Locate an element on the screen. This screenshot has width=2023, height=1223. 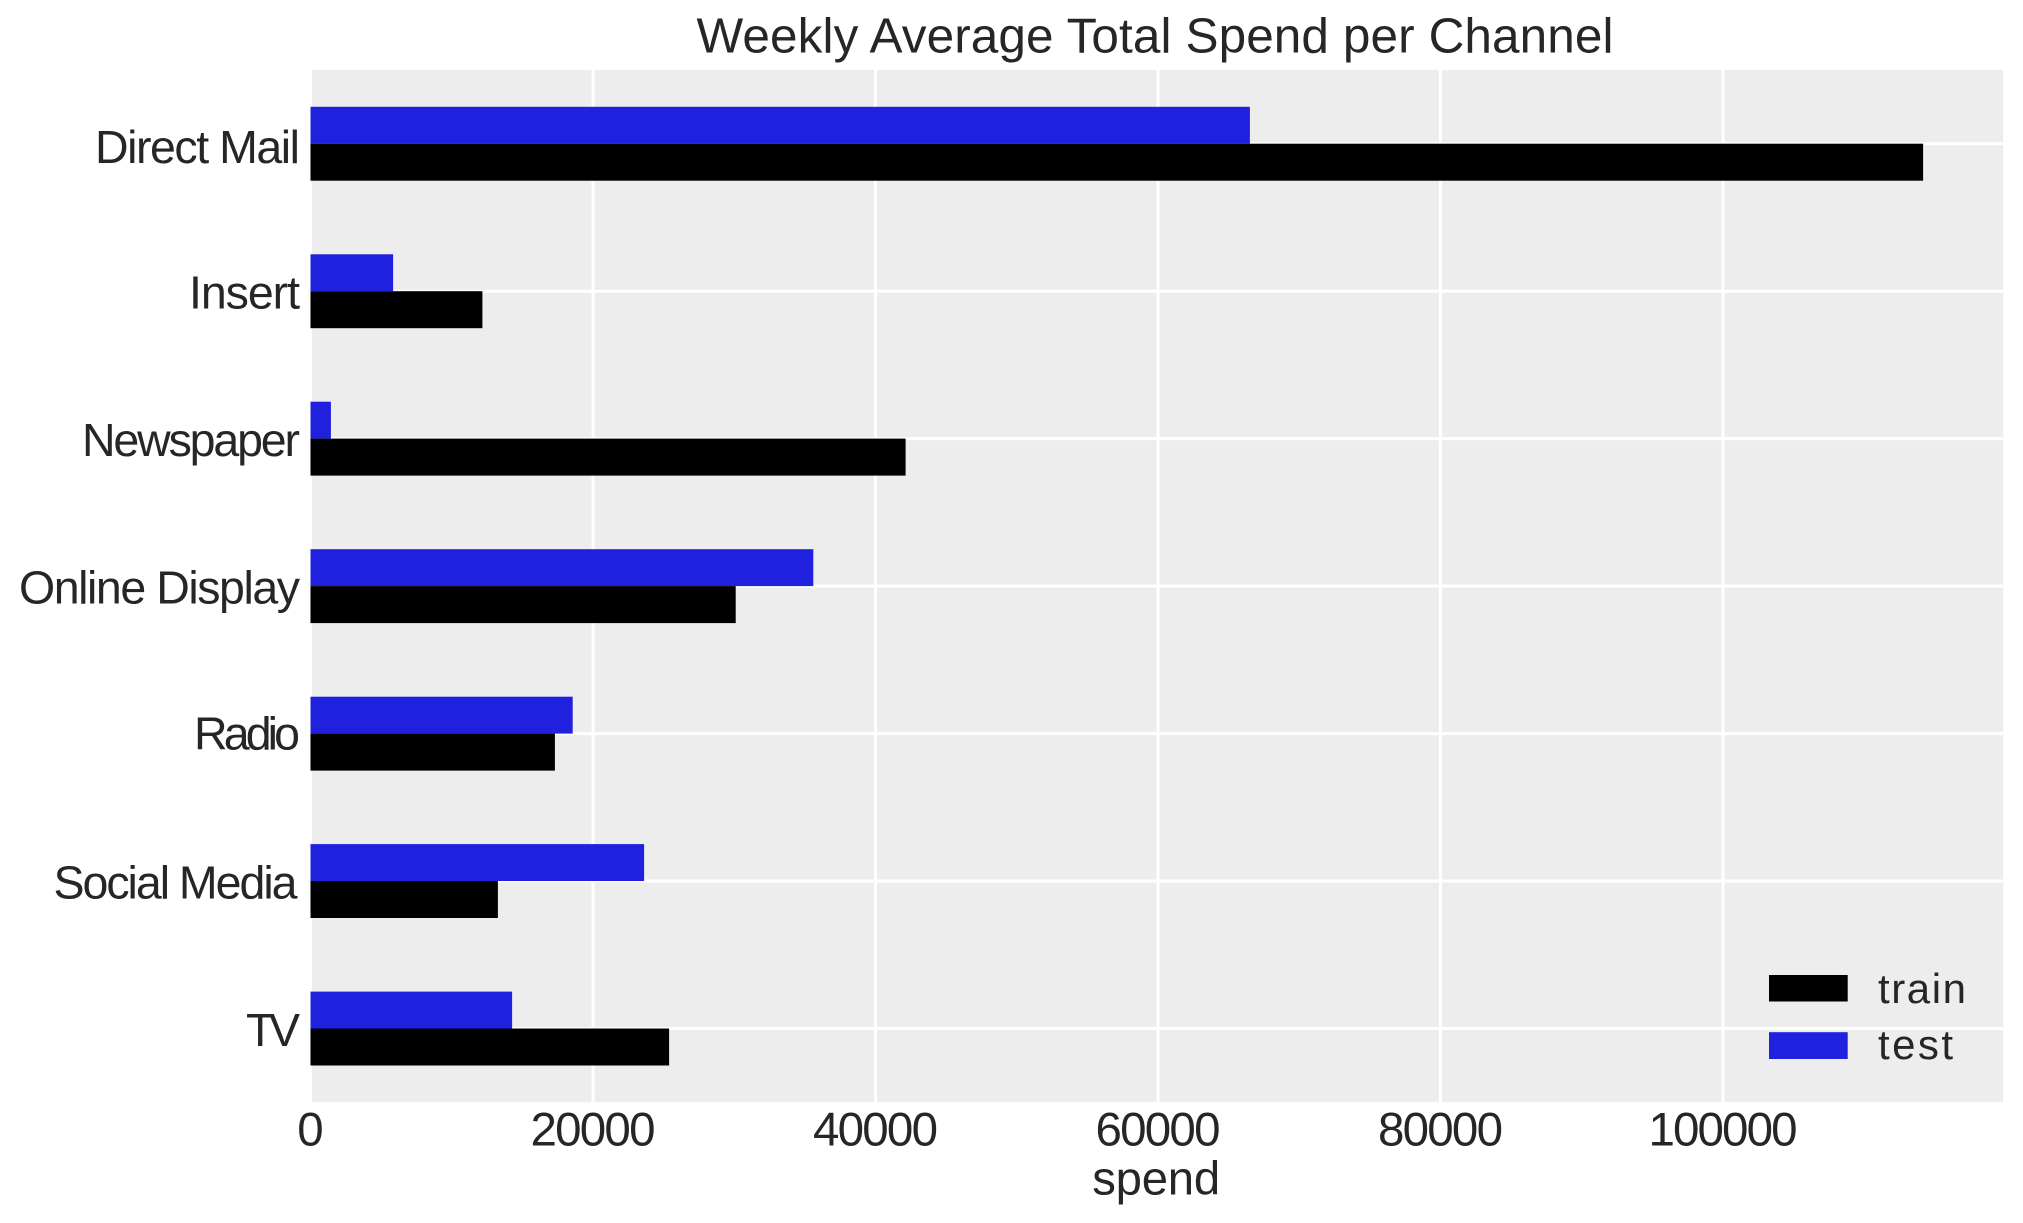
svg-text: Radio is located at coordinates (247, 734).